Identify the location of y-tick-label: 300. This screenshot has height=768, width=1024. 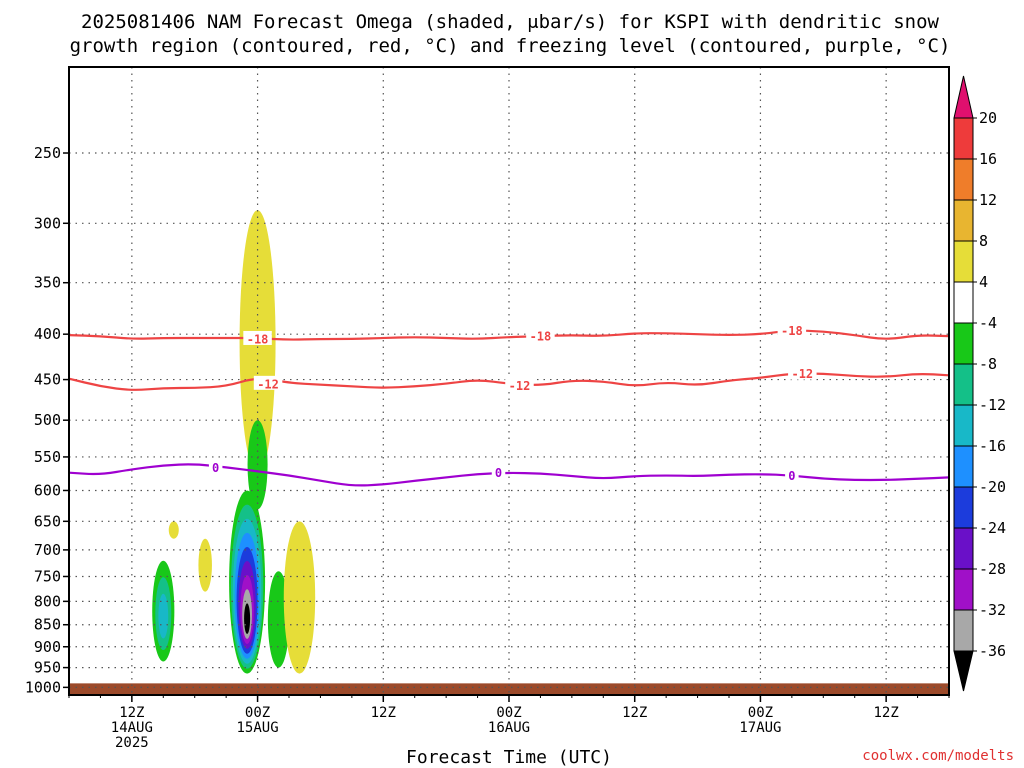
(47, 223).